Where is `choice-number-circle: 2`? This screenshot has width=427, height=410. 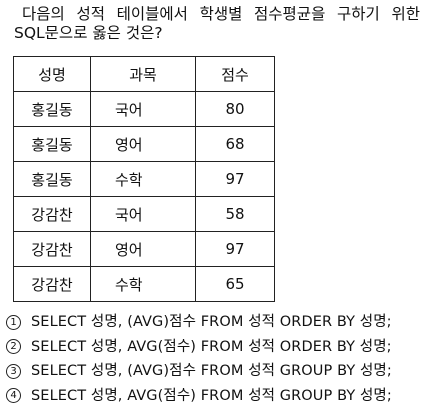
choice-number-circle: 2 is located at coordinates (13, 347).